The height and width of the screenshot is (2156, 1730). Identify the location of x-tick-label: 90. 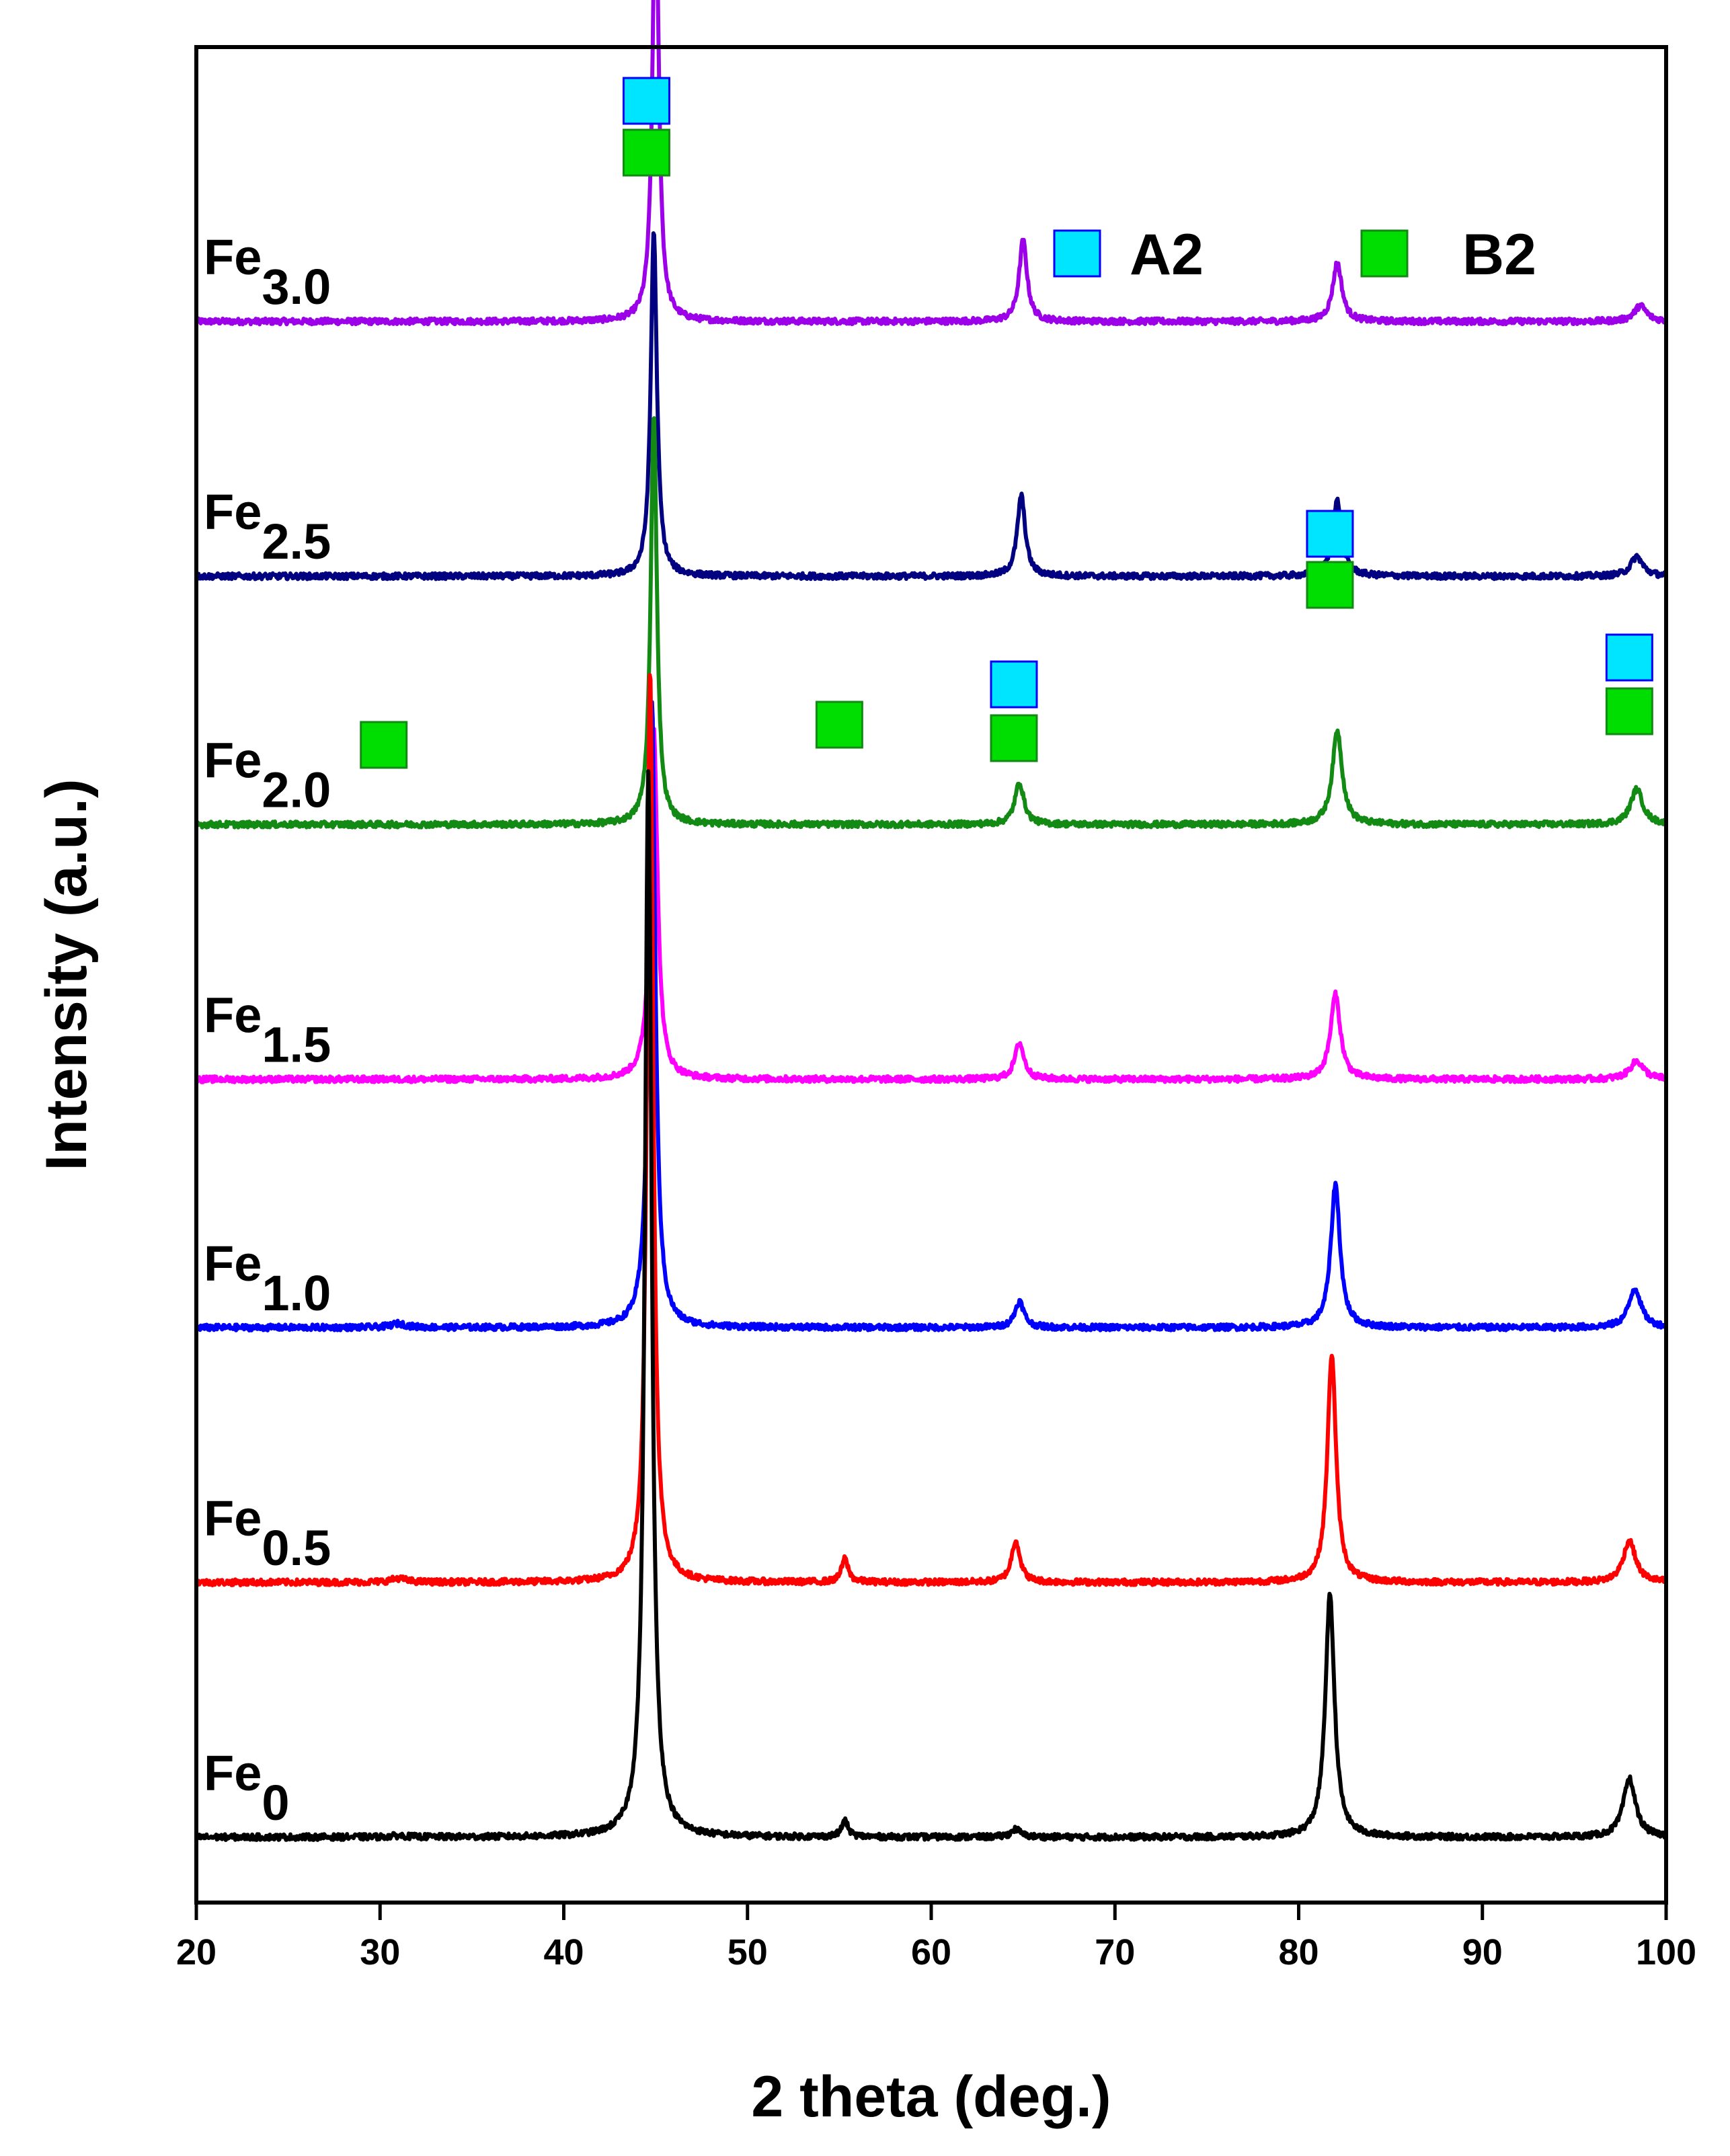
(1482, 1952).